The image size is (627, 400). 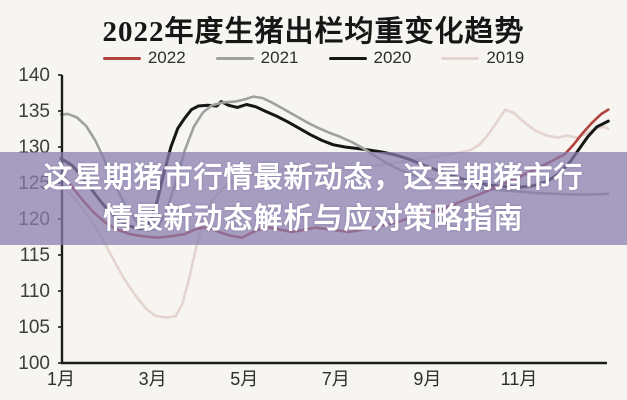 What do you see at coordinates (313, 218) in the screenshot?
I see `headline-line-2: 情最新动态解析与应对策略指南` at bounding box center [313, 218].